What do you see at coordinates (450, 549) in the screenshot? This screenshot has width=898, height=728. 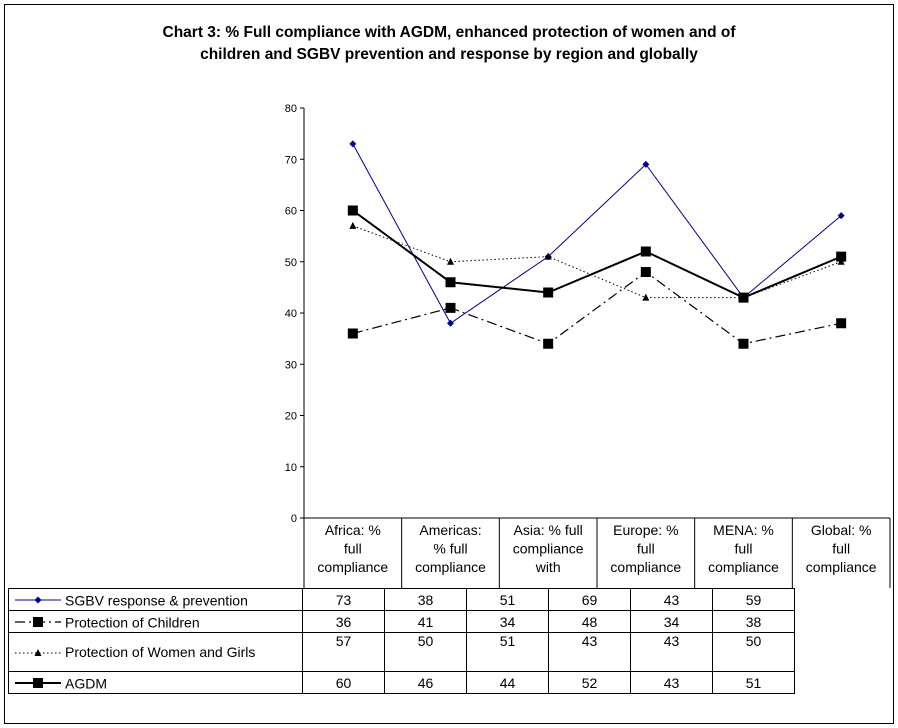 I see `x-tick-label: % full` at bounding box center [450, 549].